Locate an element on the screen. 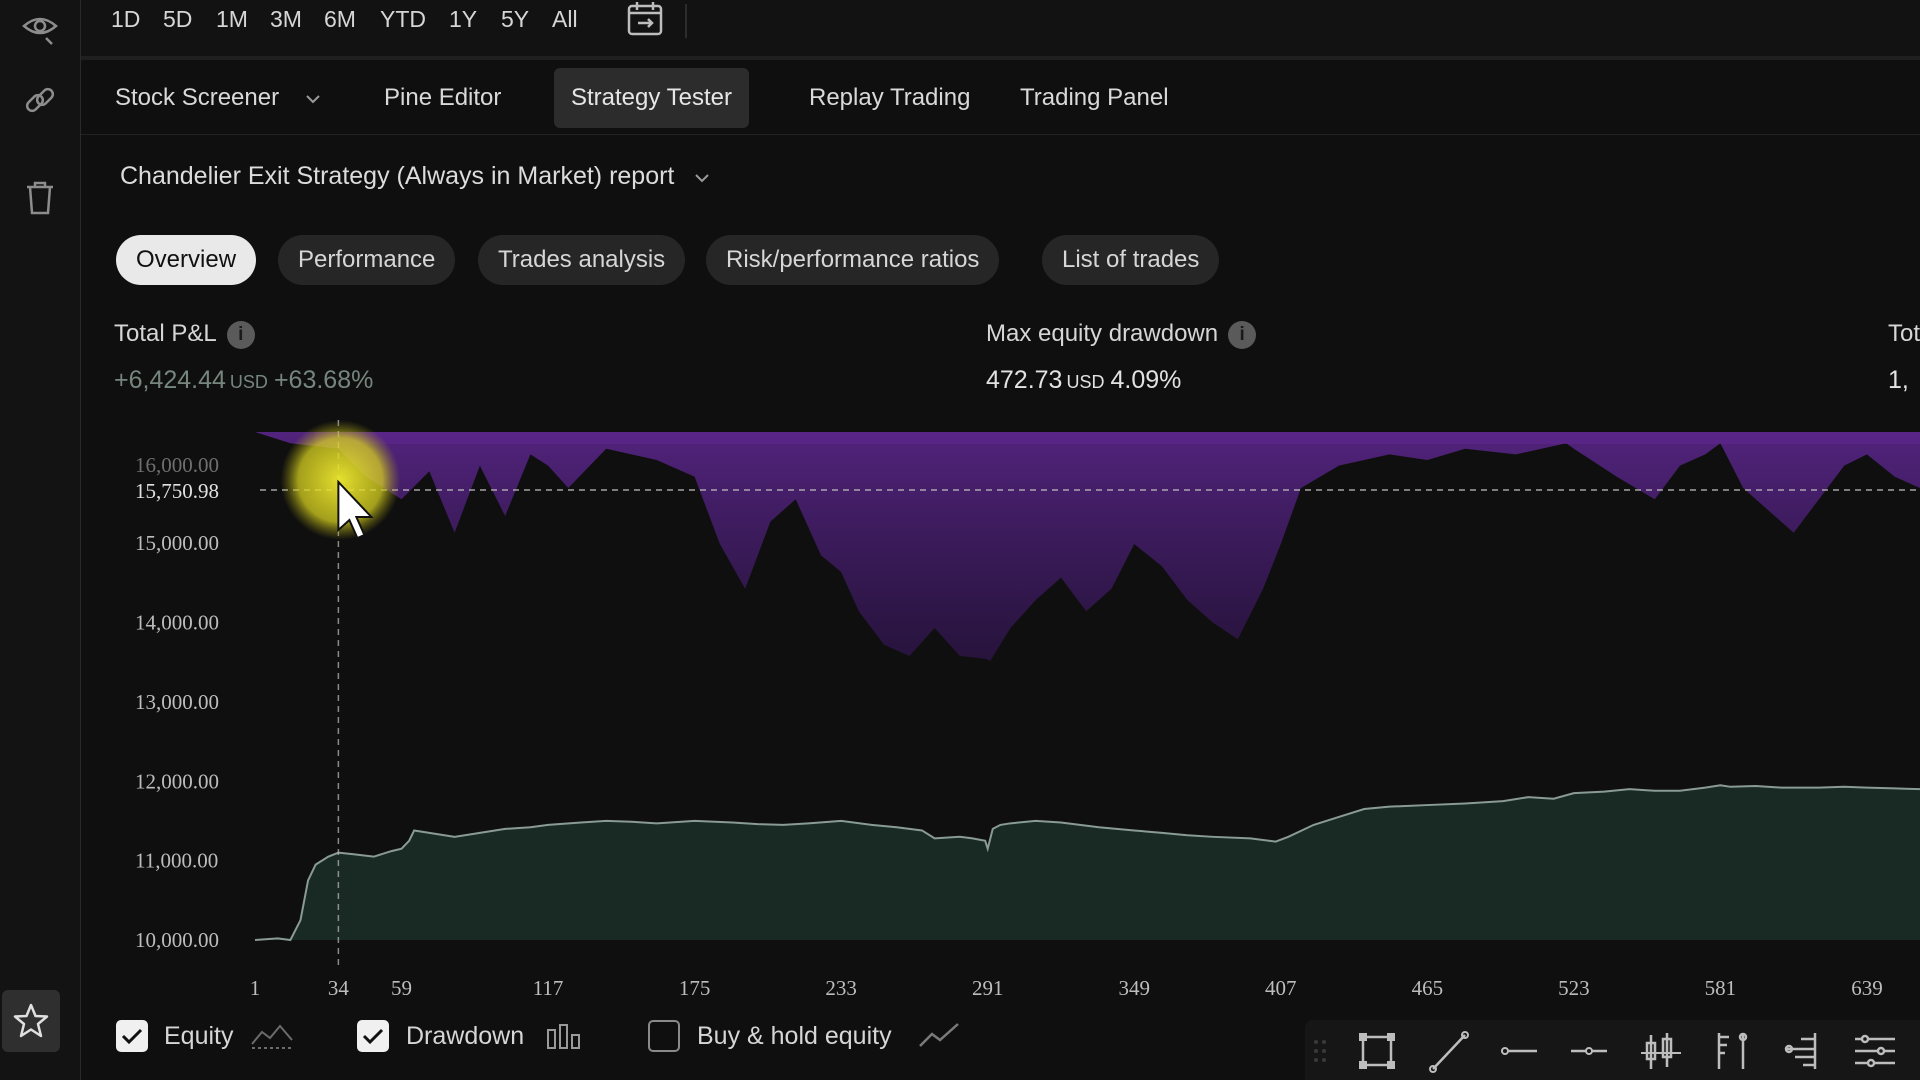 The height and width of the screenshot is (1080, 1920). metric-label-text: Max equity drawdown is located at coordinates (1102, 333).